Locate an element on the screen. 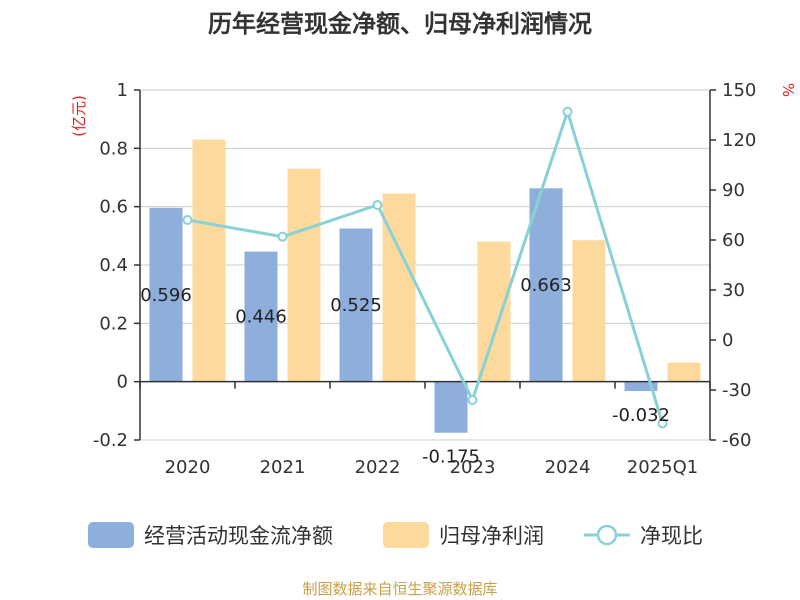 The image size is (800, 600). y-right-tick-label: 0 is located at coordinates (727, 340).